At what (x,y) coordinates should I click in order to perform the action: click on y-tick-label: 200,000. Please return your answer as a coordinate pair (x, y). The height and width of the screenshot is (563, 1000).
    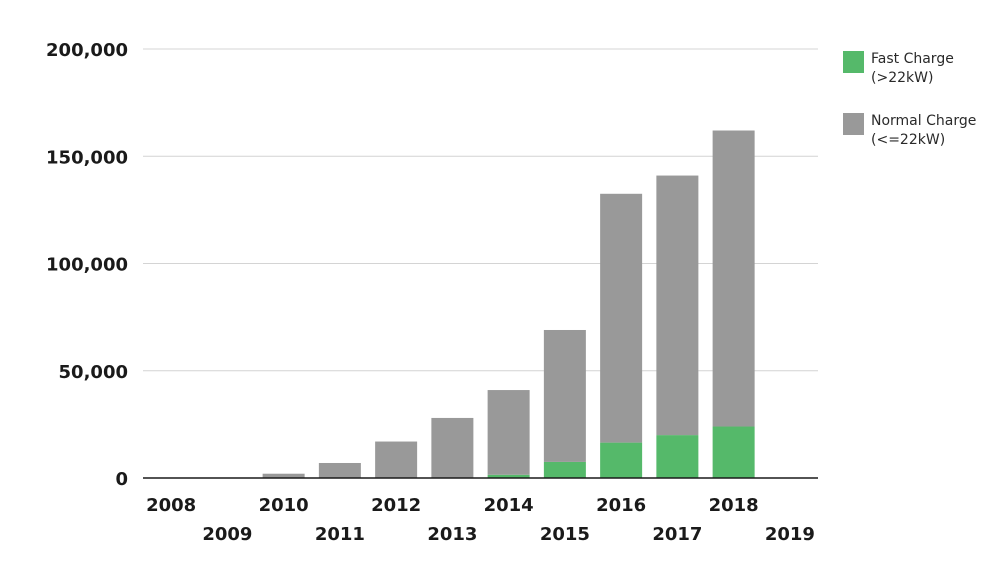
    Looking at the image, I should click on (87, 50).